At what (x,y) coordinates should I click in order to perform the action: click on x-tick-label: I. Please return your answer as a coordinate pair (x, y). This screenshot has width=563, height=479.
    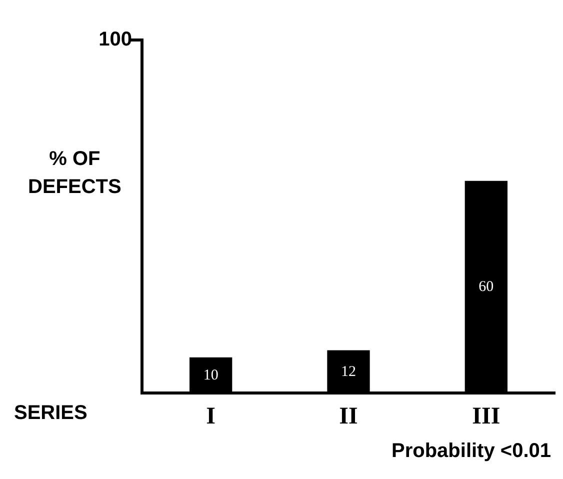
    Looking at the image, I should click on (211, 417).